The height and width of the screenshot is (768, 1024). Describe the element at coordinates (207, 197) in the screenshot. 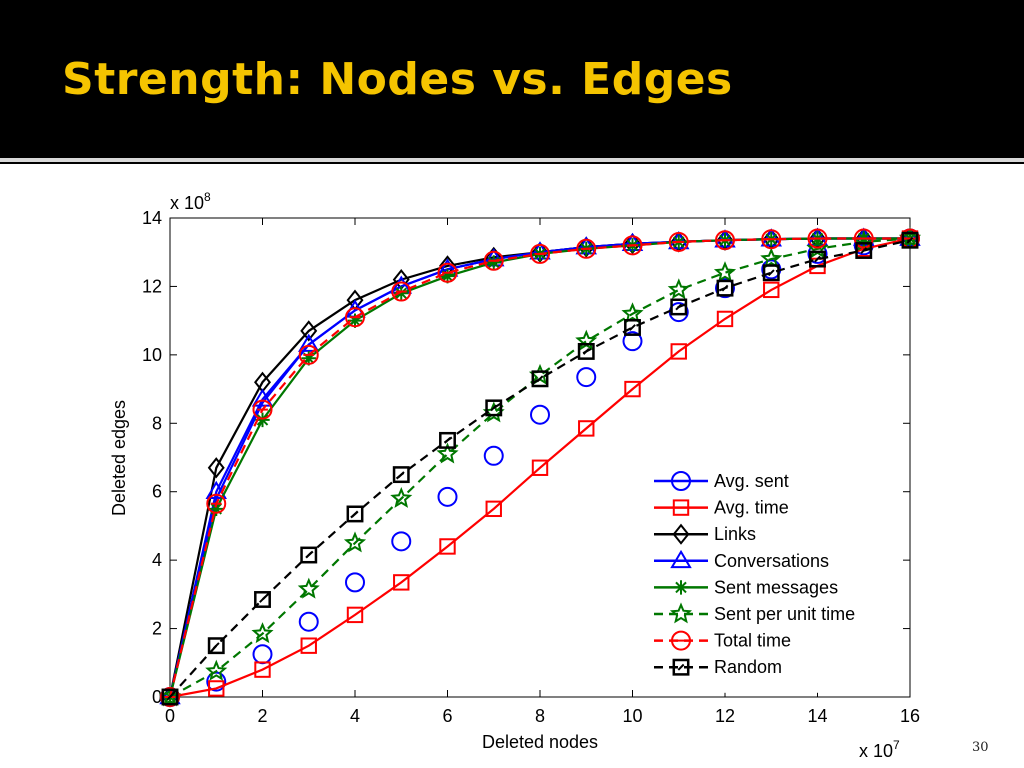

I see `y-exponent-power: 8` at that location.